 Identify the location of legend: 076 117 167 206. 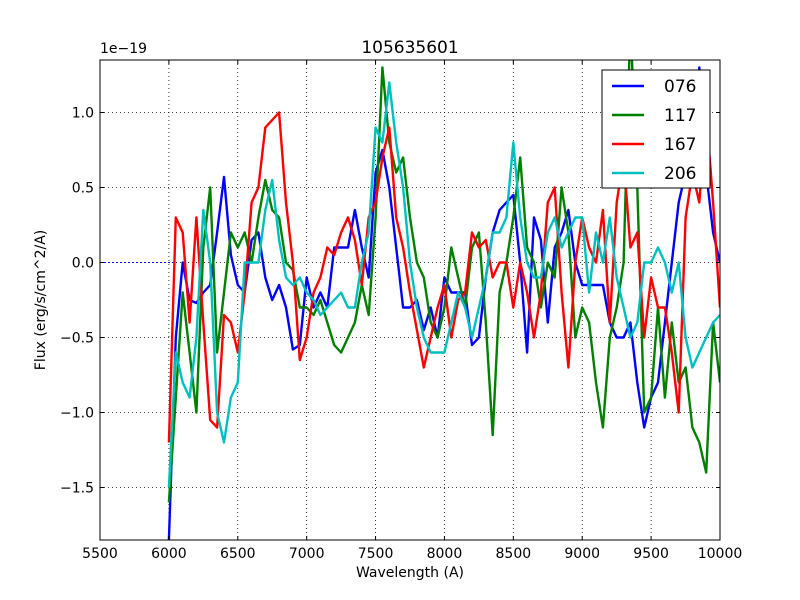
(656, 129).